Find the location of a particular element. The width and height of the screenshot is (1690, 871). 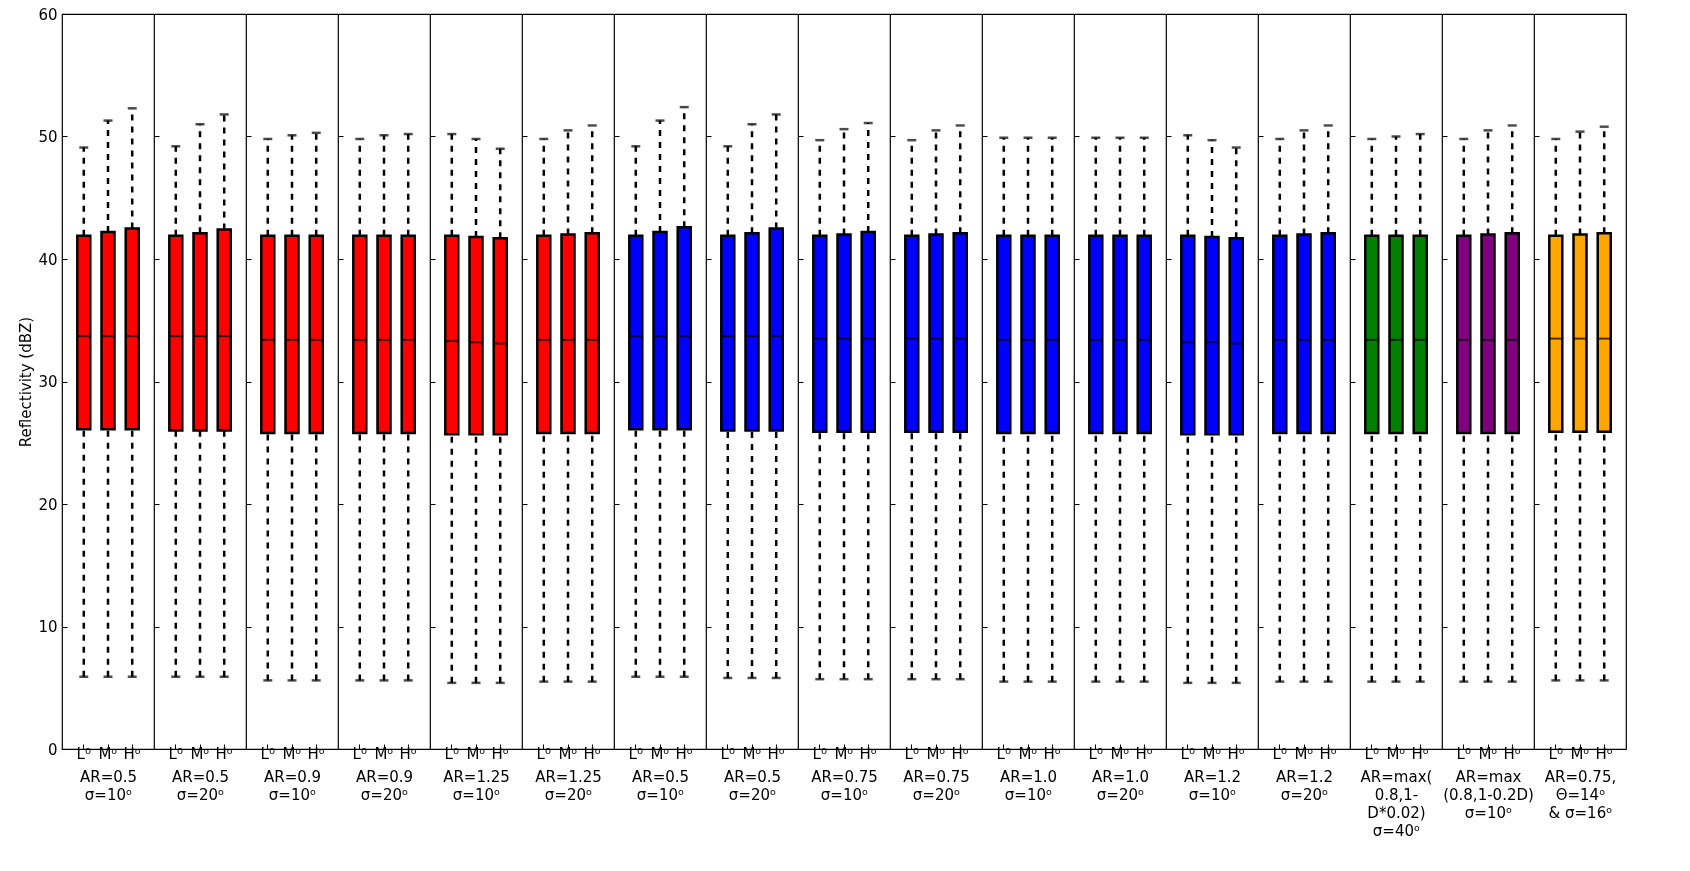

x-axis-title: AR=0.9 σ=10ᵒ is located at coordinates (292, 785).